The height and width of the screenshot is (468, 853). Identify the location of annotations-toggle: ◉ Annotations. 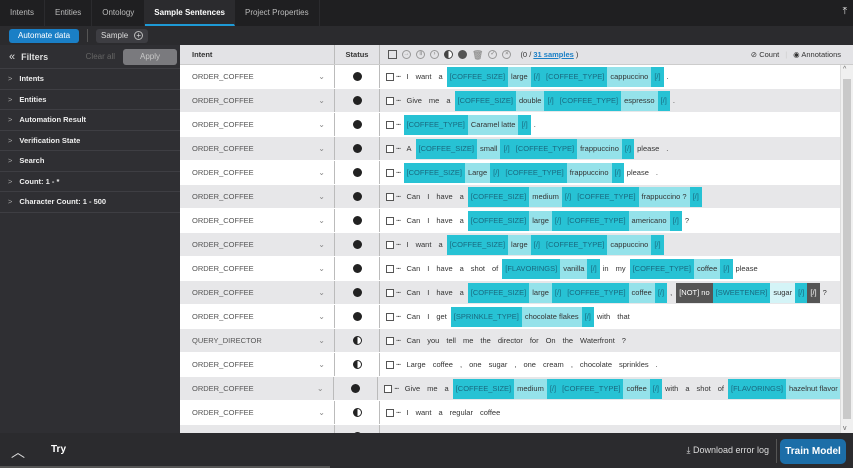
(817, 55).